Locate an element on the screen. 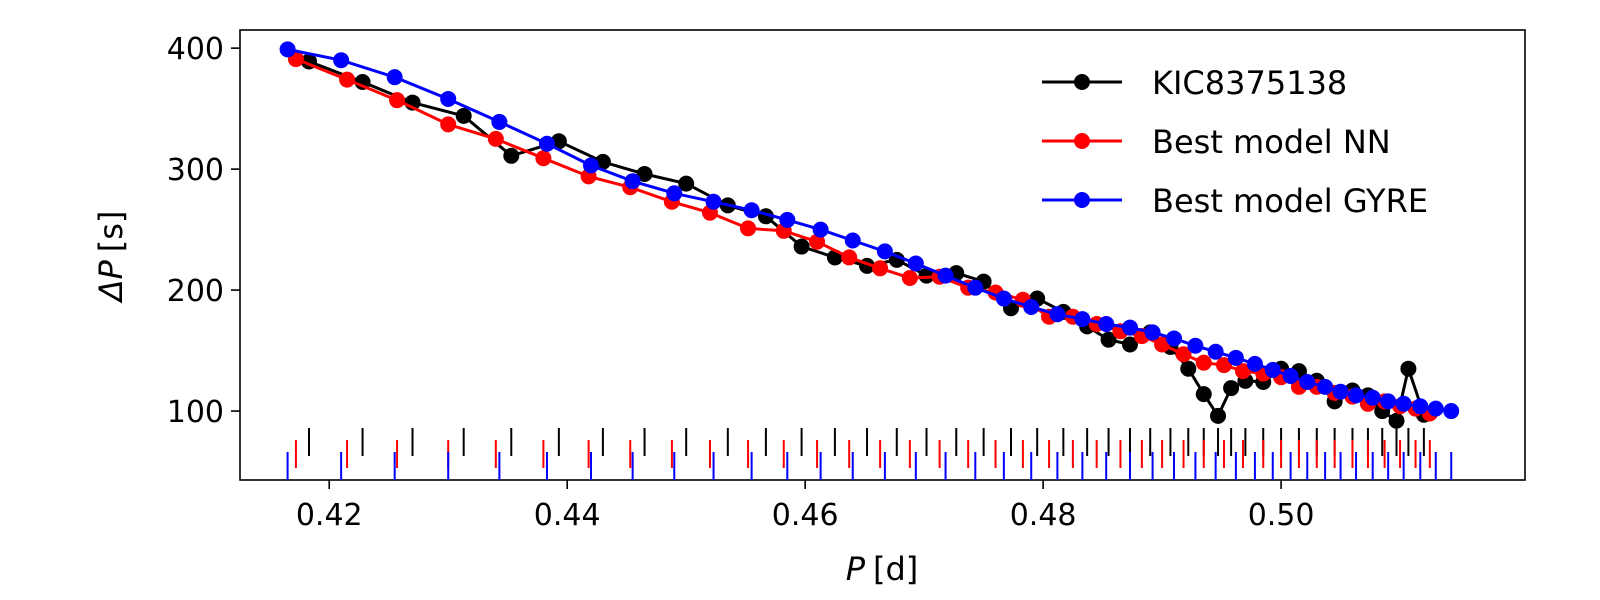 The height and width of the screenshot is (600, 1600). y-axis-unit: [s] is located at coordinates (111, 232).